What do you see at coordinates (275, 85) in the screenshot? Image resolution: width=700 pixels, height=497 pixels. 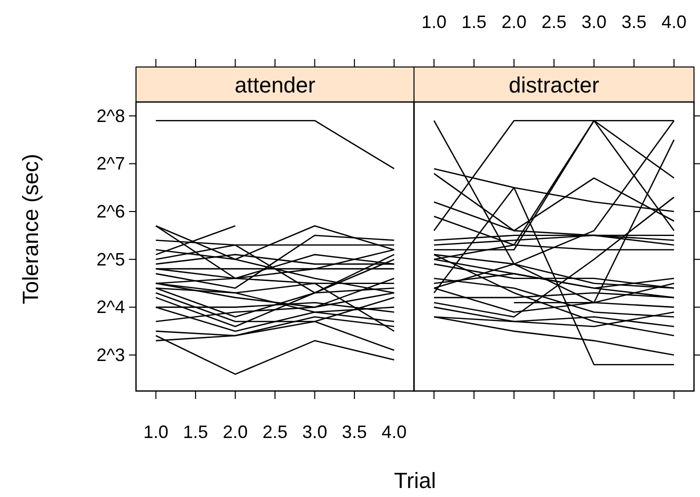 I see `chart-title: attender` at bounding box center [275, 85].